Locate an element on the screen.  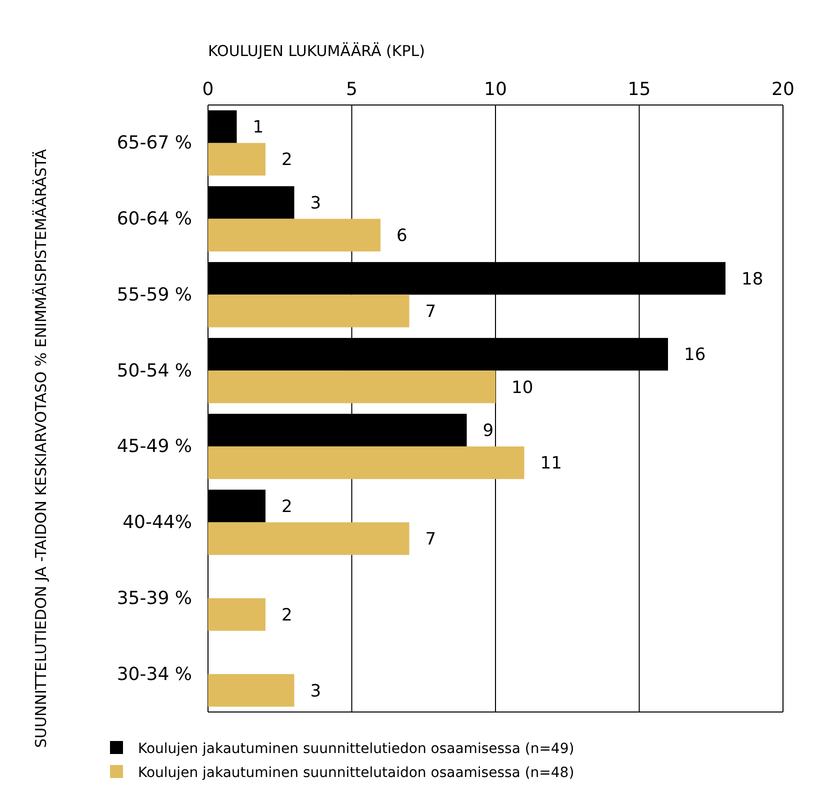
y-tick-label: 45-49 % is located at coordinates (154, 447).